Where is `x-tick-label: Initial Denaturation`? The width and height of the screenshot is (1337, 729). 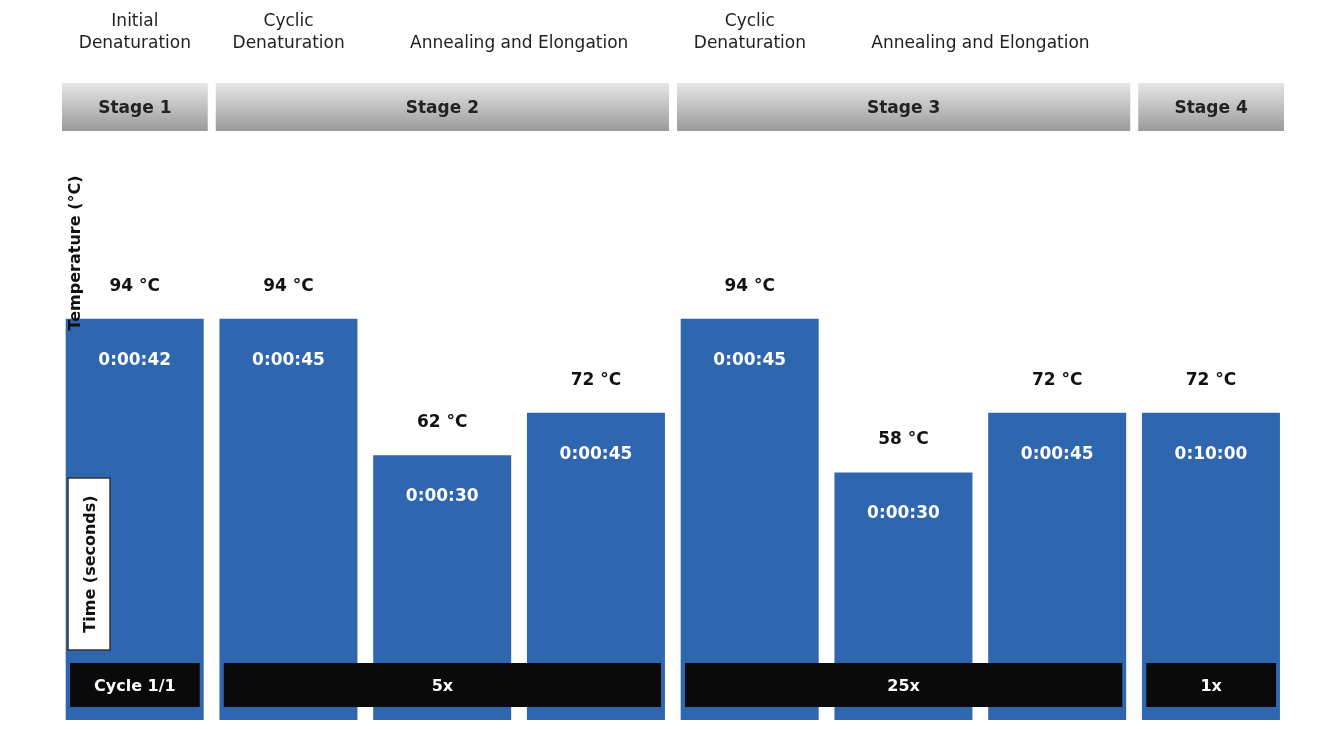 x-tick-label: Initial Denaturation is located at coordinates (134, 31).